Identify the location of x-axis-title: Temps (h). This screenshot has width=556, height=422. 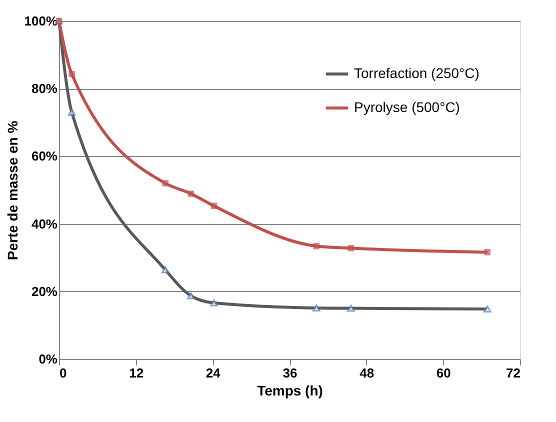
(290, 390).